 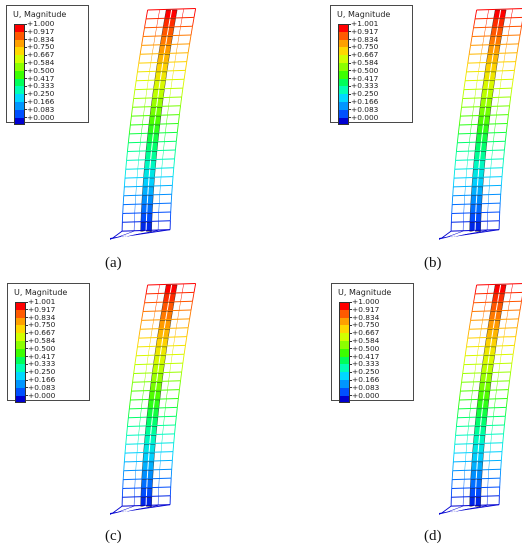 What do you see at coordinates (39, 31) in the screenshot?
I see `legend-value: +0.917` at bounding box center [39, 31].